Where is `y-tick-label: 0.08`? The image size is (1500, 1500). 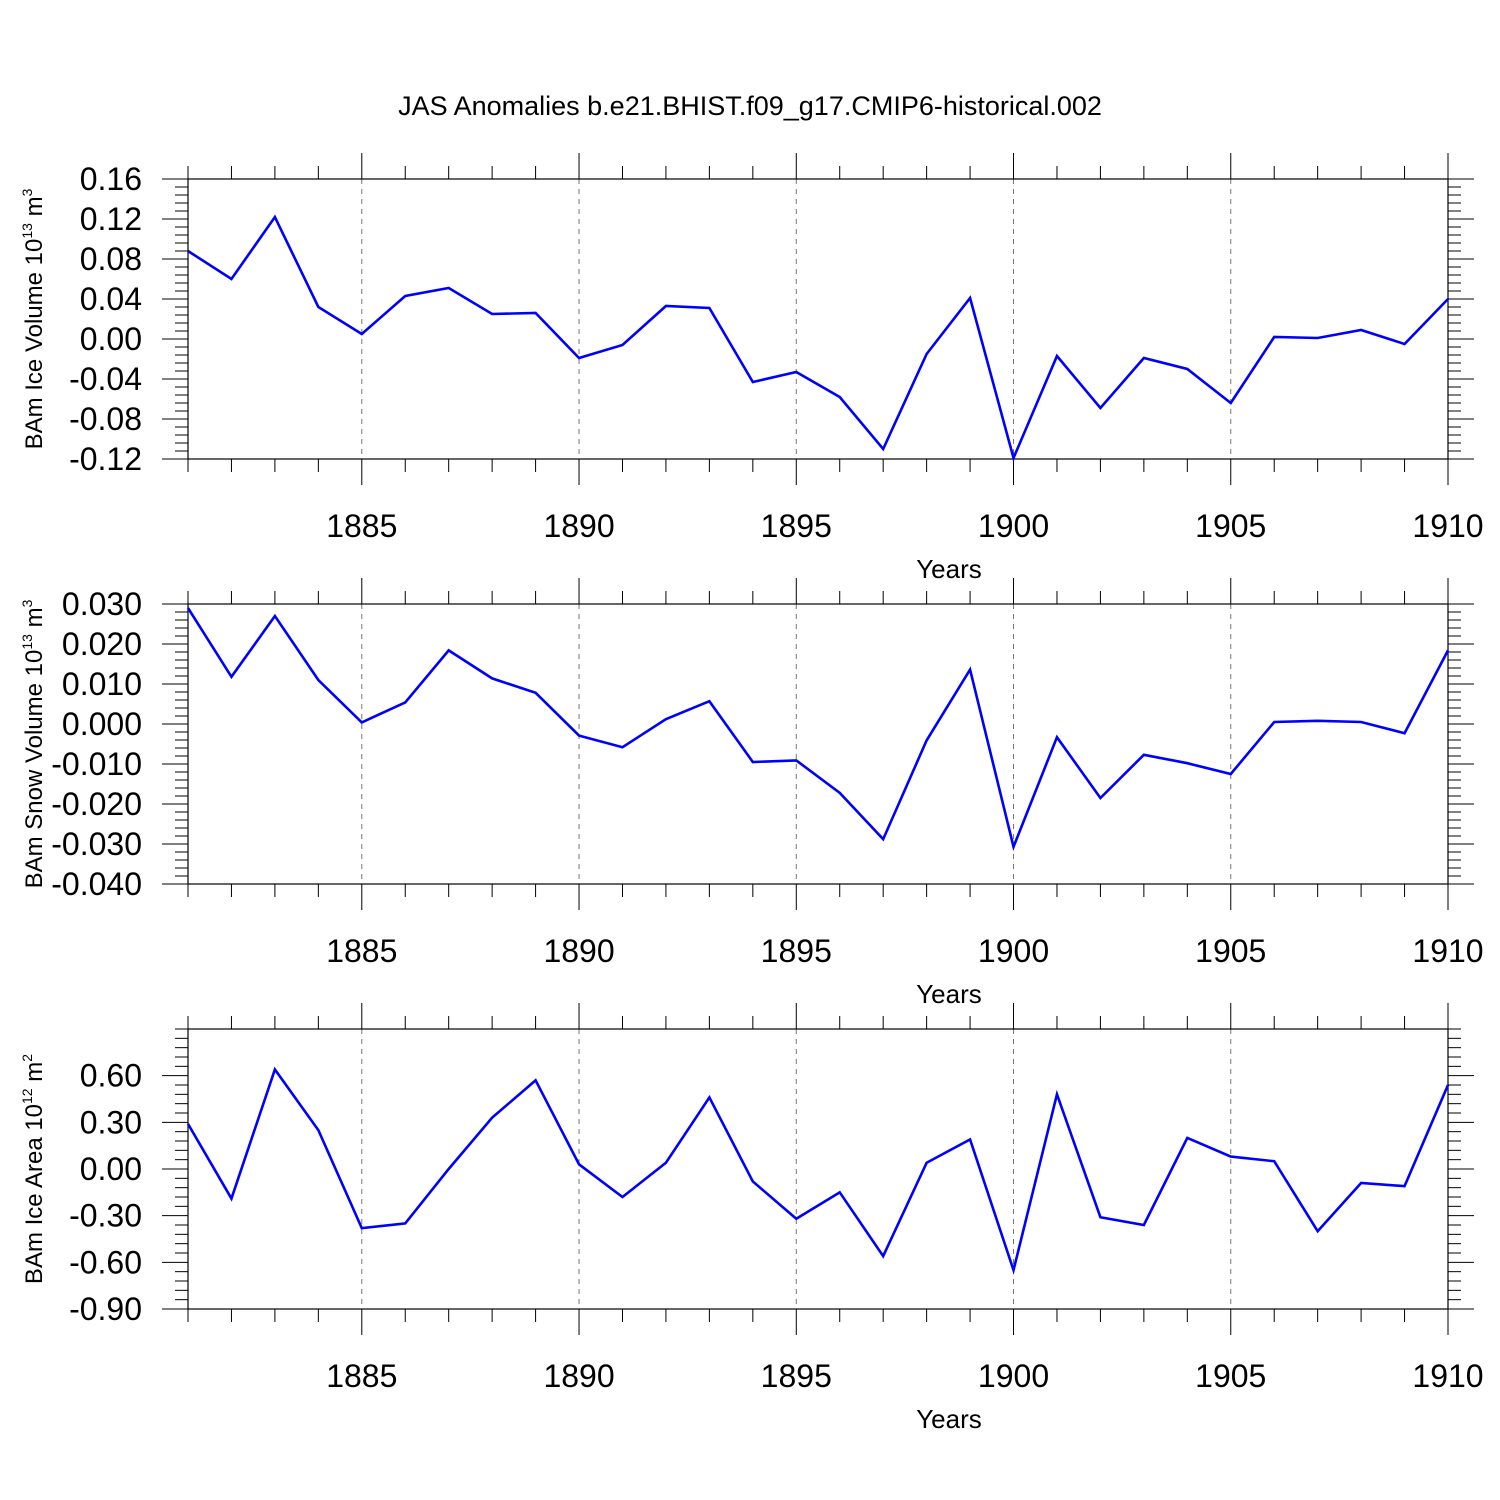 y-tick-label: 0.08 is located at coordinates (111, 259).